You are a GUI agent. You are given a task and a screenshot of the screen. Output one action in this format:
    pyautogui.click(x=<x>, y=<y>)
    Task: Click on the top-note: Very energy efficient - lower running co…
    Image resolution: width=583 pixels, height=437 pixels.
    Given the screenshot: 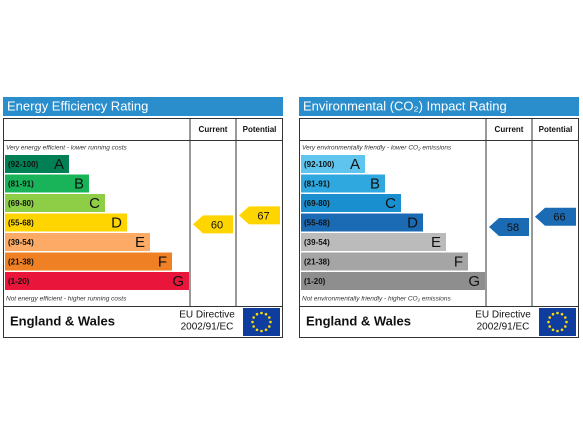 What is the action you would take?
    pyautogui.click(x=67, y=148)
    